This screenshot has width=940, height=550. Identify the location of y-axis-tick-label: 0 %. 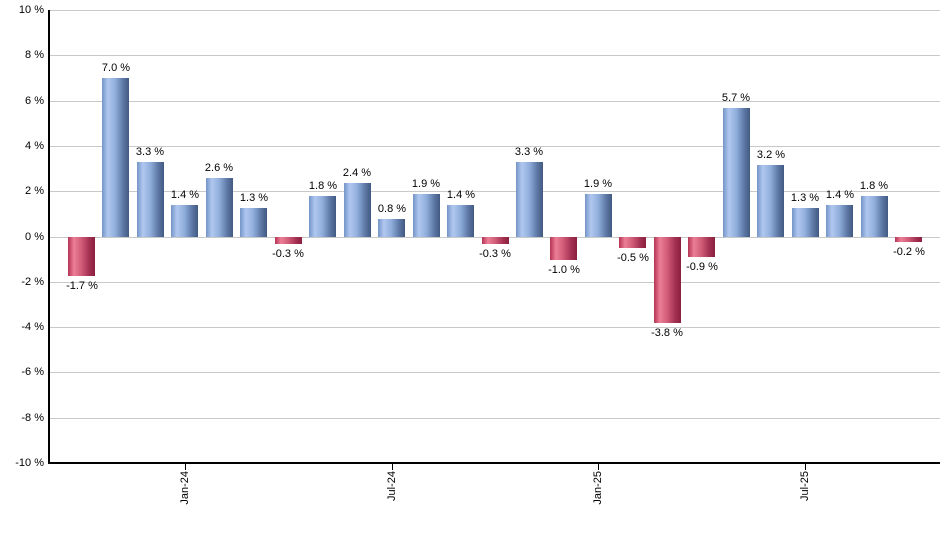
(34, 237).